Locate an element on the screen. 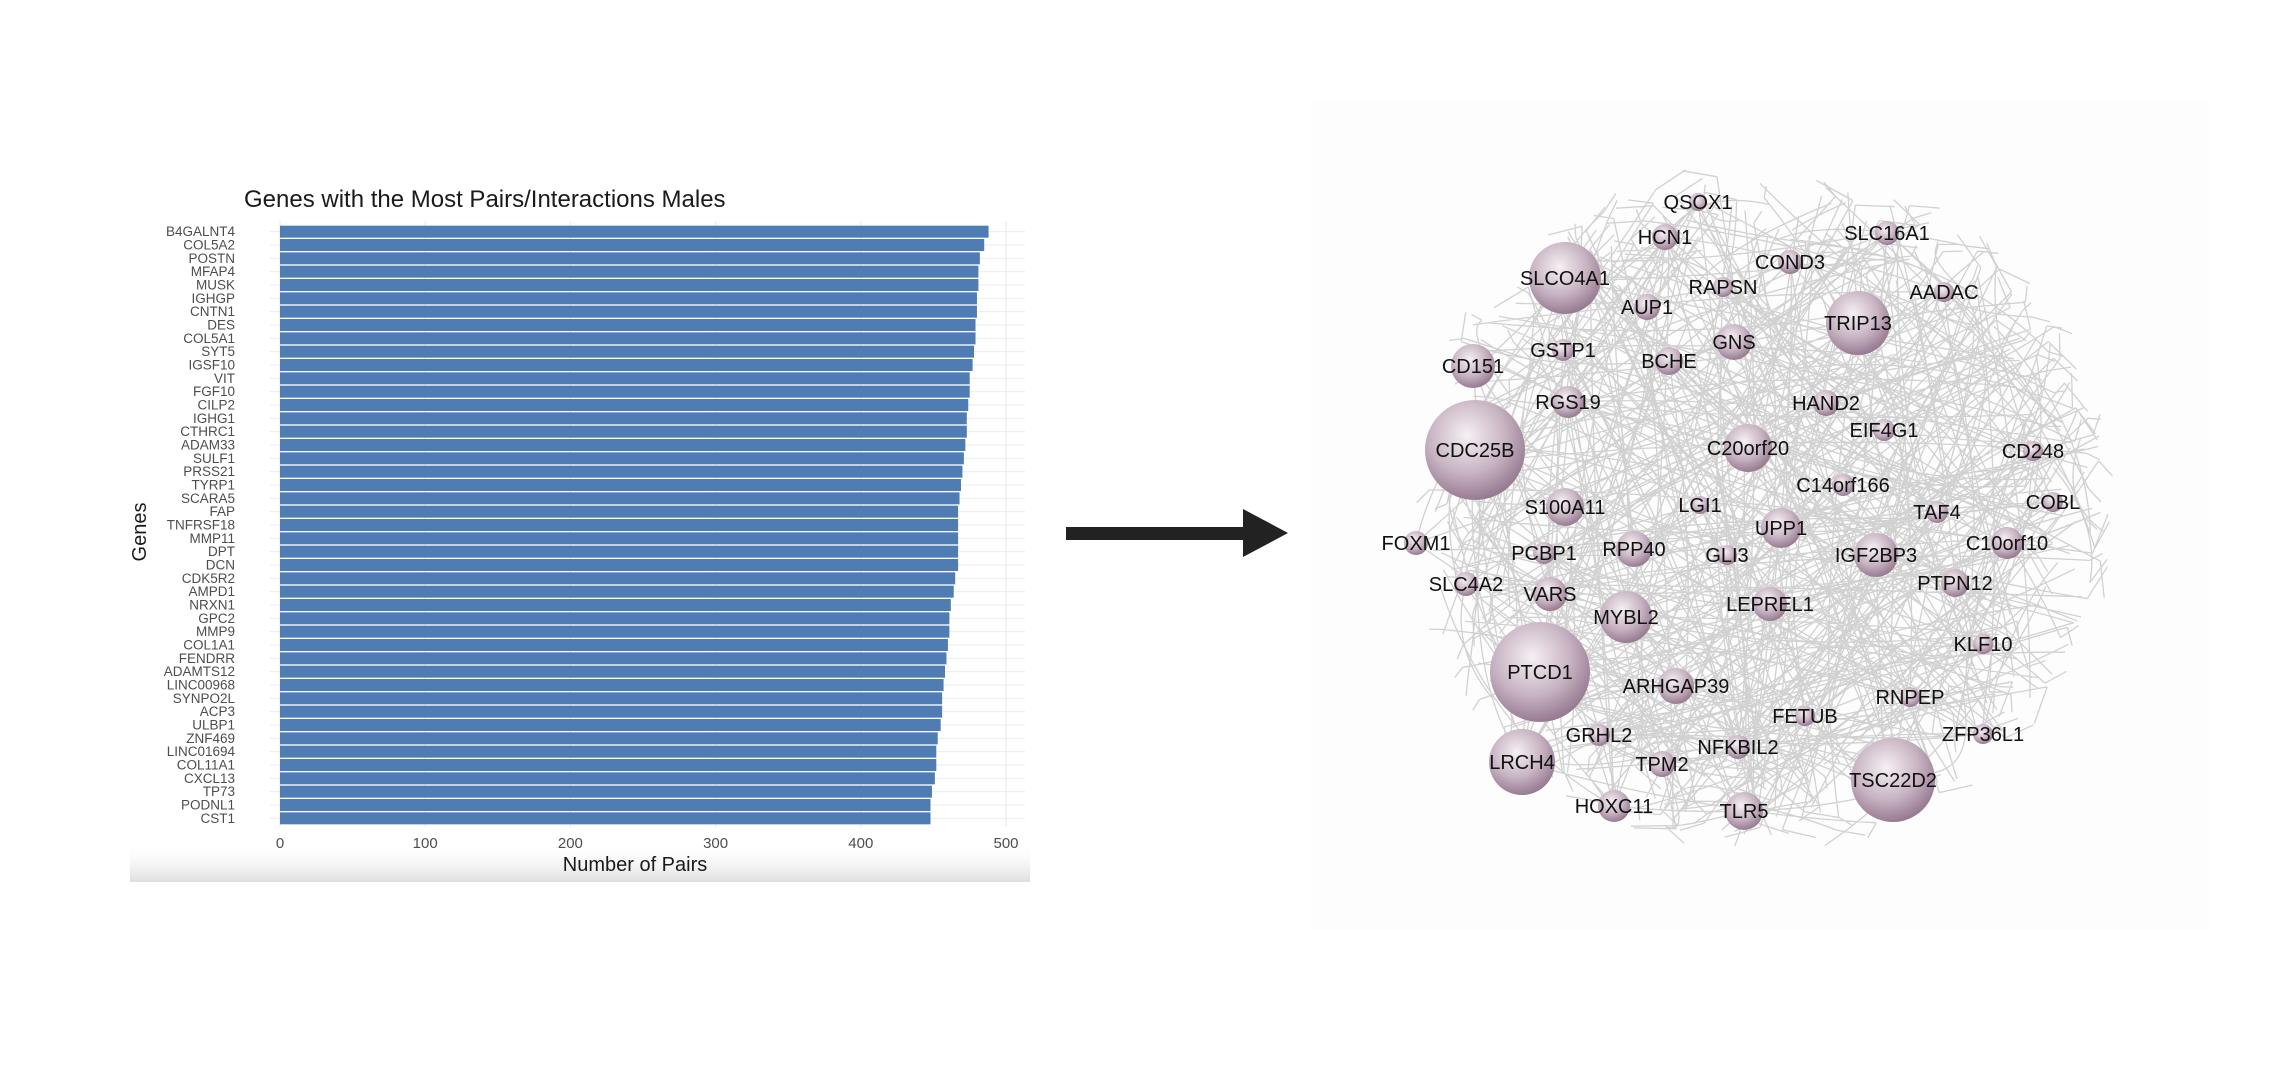 This screenshot has width=2294, height=1066. y-tick-label: FGF10 is located at coordinates (214, 391).